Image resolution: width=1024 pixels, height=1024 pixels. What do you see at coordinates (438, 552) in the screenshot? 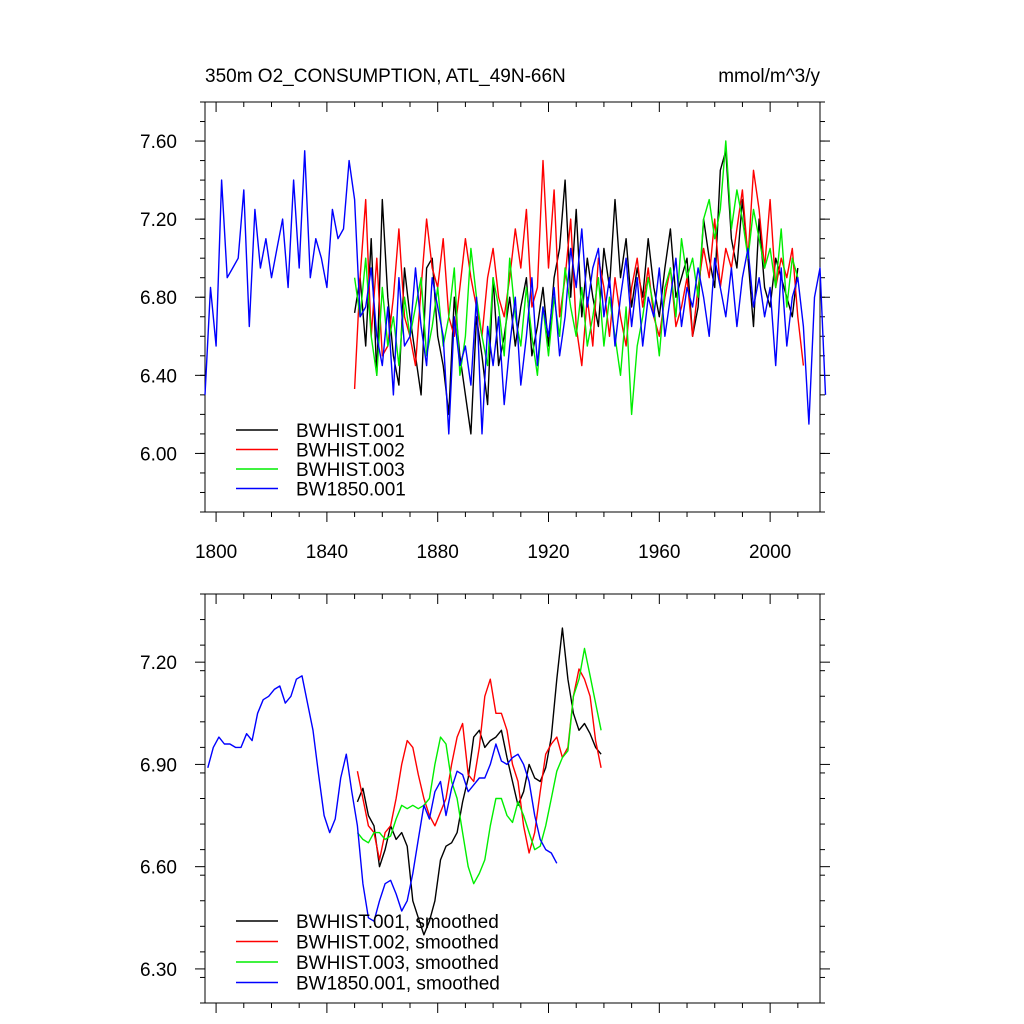
I see `x-tick-label: 1880` at bounding box center [438, 552].